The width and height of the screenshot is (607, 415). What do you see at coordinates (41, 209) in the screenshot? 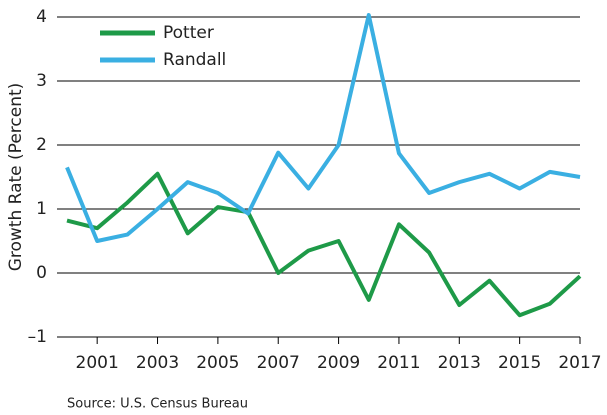
I see `y-tick-label: 1` at bounding box center [41, 209].